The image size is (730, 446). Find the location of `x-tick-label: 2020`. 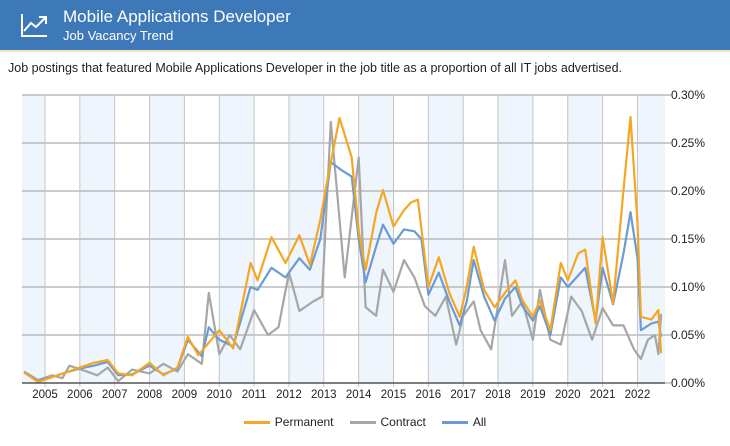

x-tick-label: 2020 is located at coordinates (568, 395).